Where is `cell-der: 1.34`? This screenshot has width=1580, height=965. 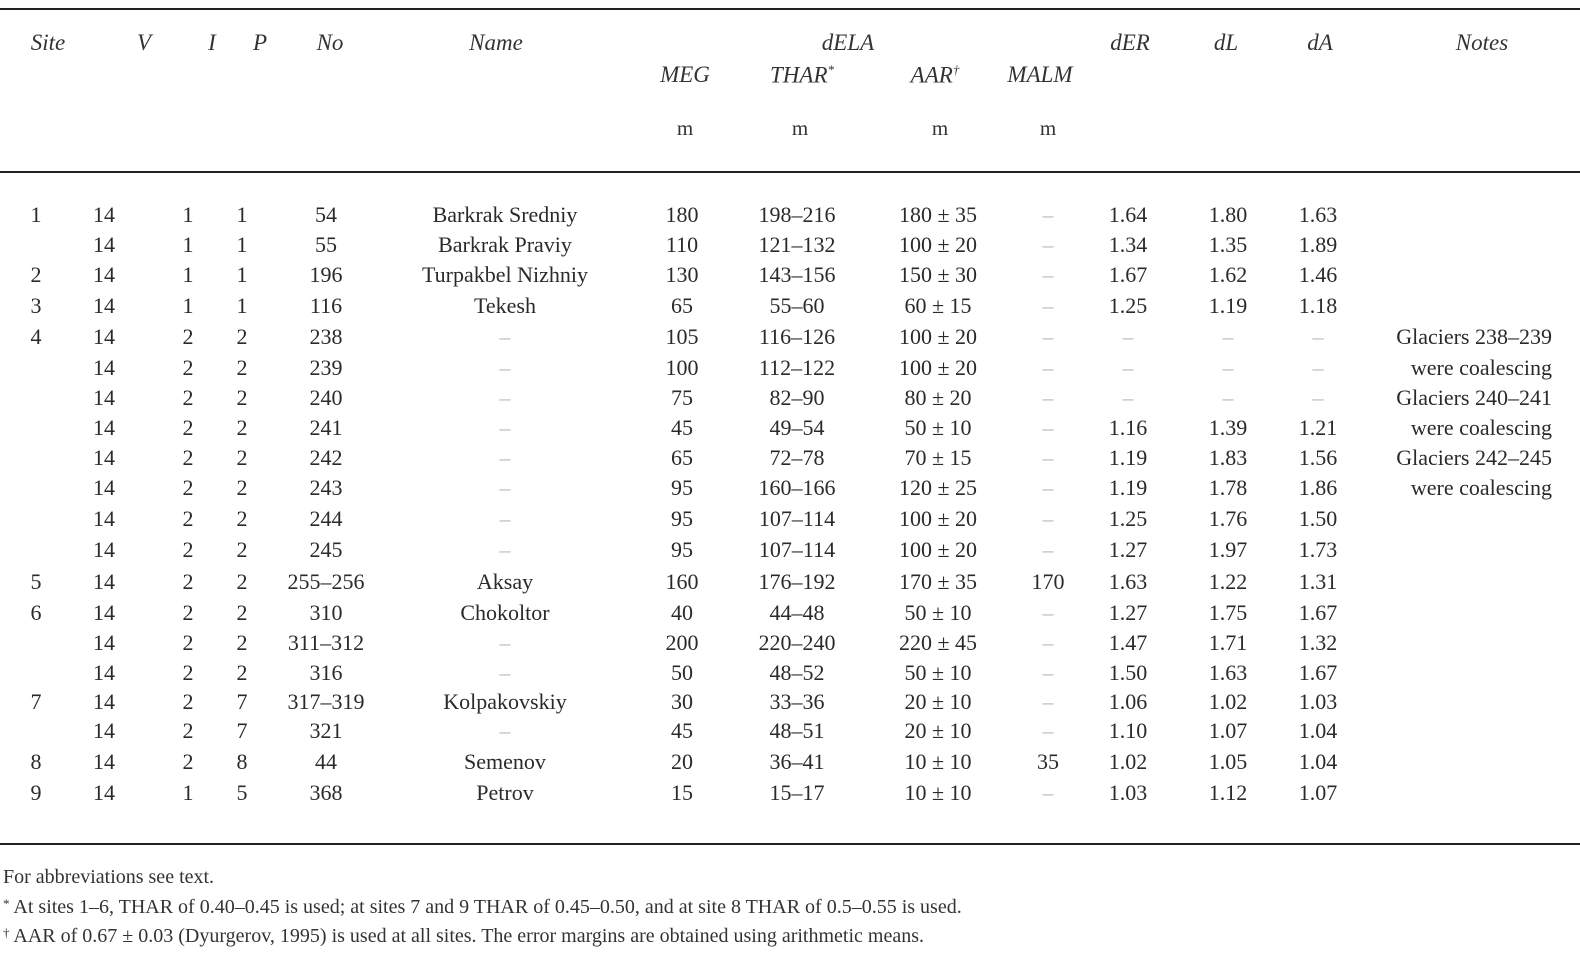 cell-der: 1.34 is located at coordinates (1128, 244).